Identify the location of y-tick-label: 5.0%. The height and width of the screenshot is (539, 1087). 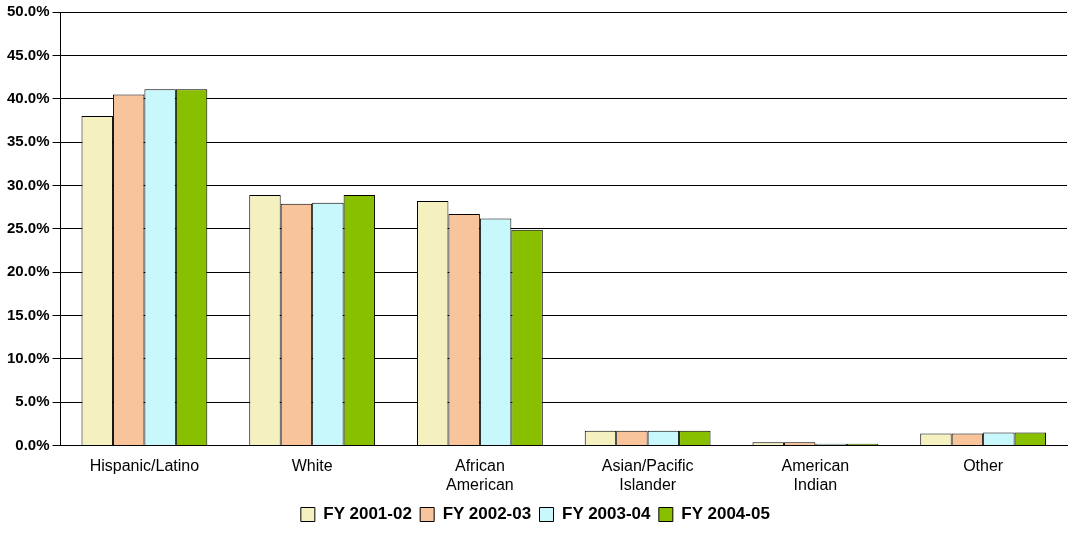
(32, 401).